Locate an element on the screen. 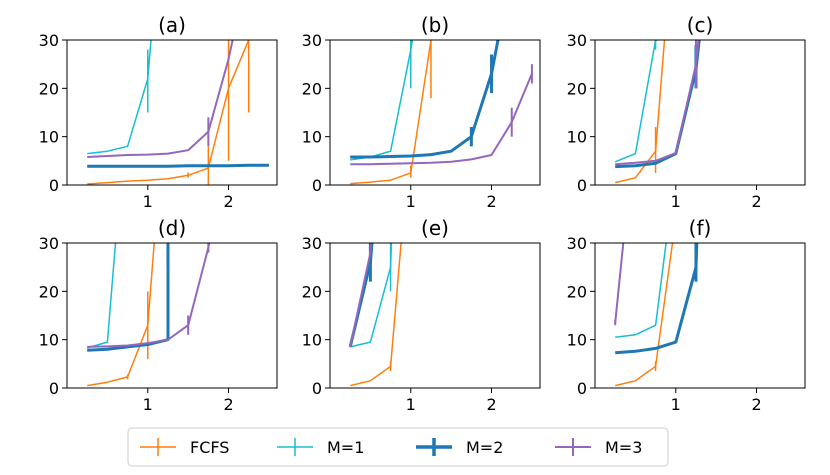 This screenshot has width=830, height=475. panel-title: (b) is located at coordinates (435, 25).